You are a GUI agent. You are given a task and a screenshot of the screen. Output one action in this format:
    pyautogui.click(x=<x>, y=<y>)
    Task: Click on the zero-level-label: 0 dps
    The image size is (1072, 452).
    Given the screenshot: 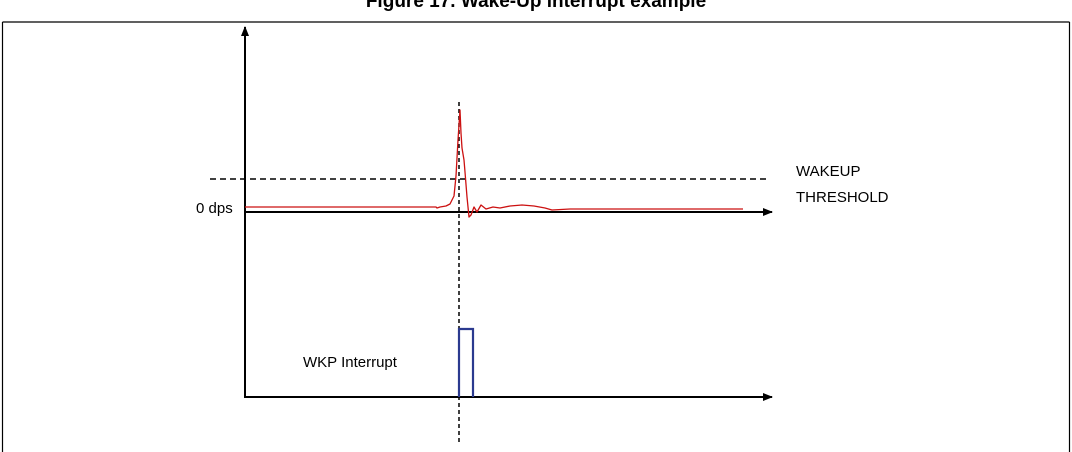 What is the action you would take?
    pyautogui.click(x=214, y=208)
    